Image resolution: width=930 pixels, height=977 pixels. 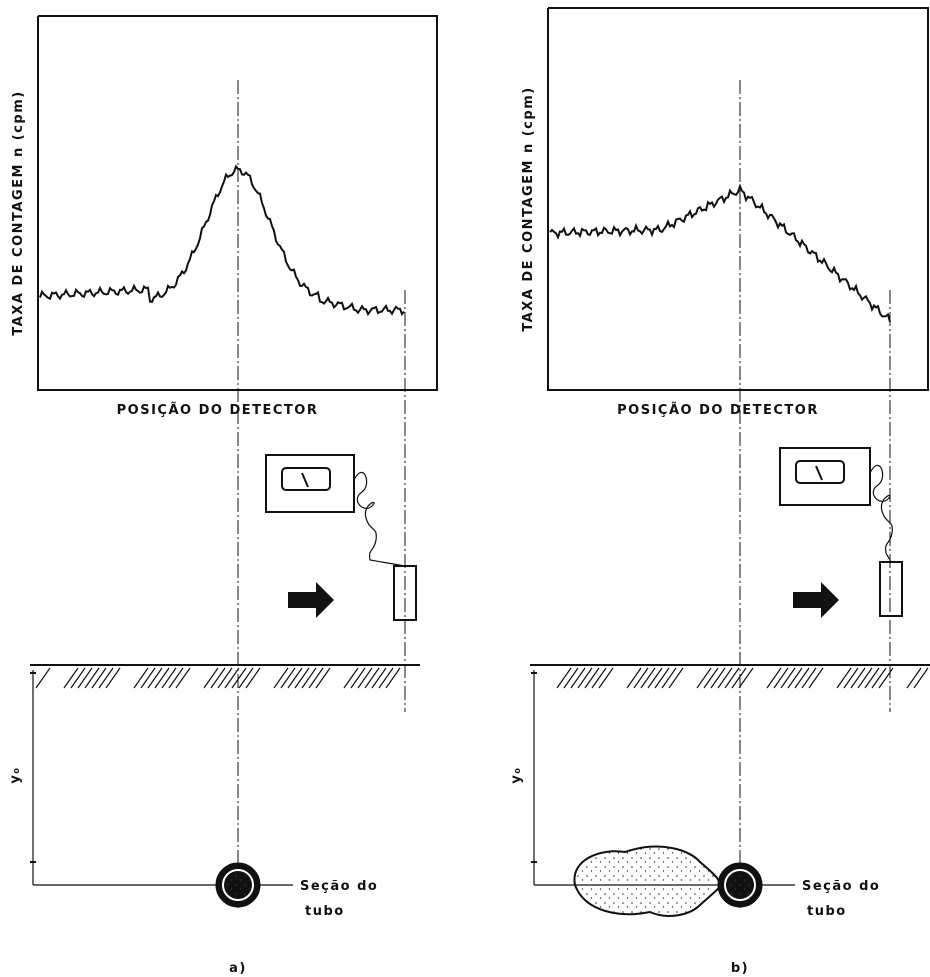 I want to click on contamination-plume, so click(x=648, y=881).